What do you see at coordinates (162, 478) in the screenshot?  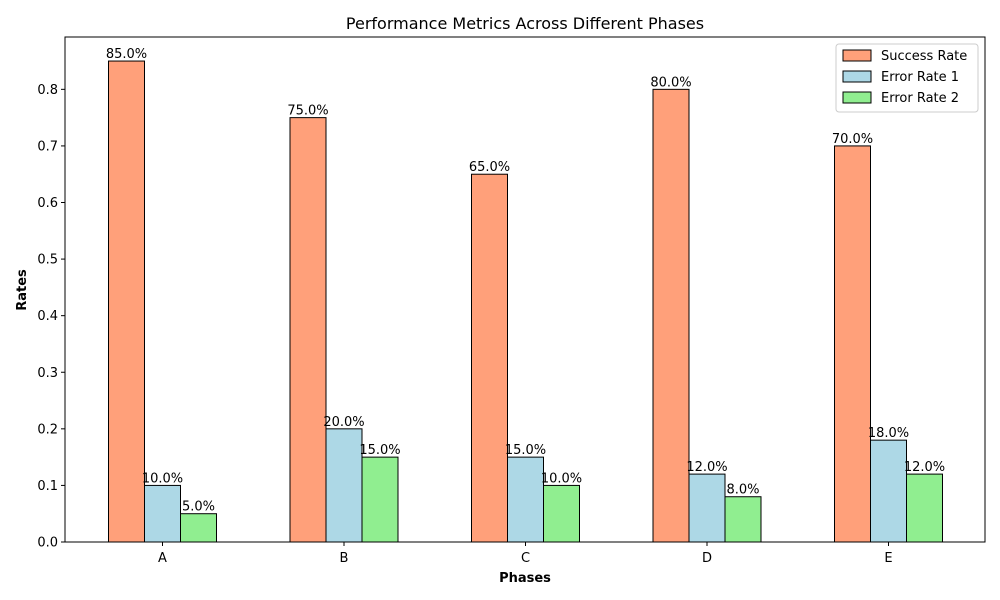 I see `bar-label-error-rate-1-a: 10.0%` at bounding box center [162, 478].